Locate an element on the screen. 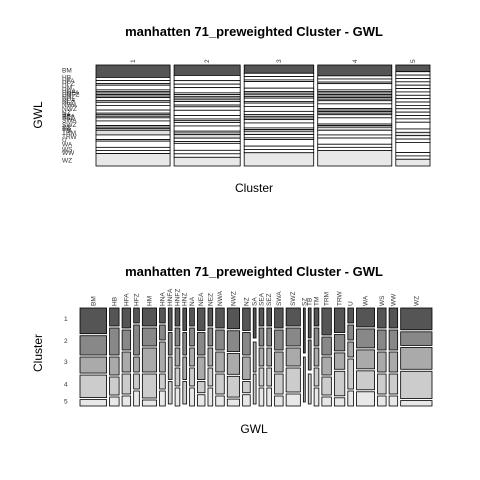 The image size is (480, 480). y-axis-title: GWL is located at coordinates (38, 115).